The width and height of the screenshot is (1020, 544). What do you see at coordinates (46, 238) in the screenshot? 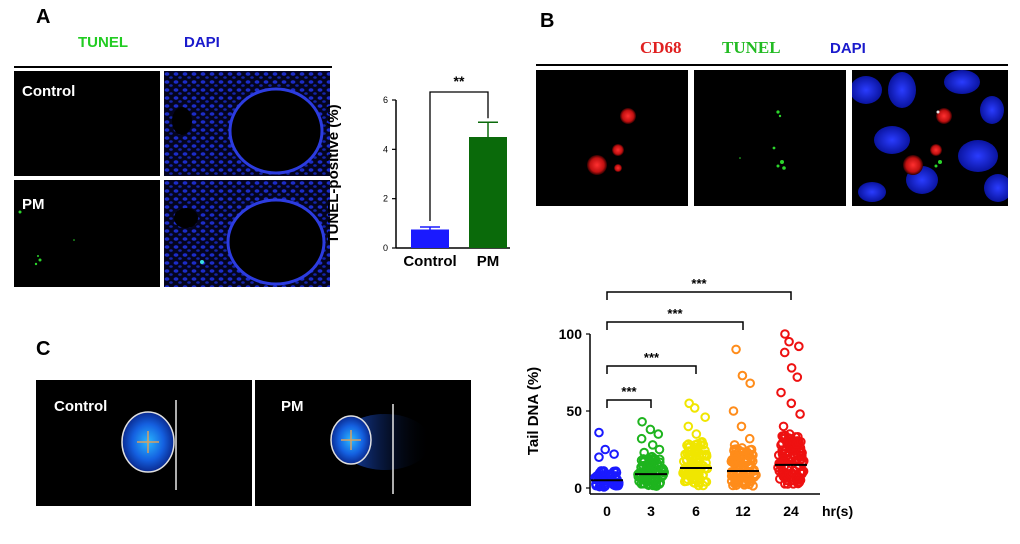
I see `pm-tunel-signal` at bounding box center [46, 238].